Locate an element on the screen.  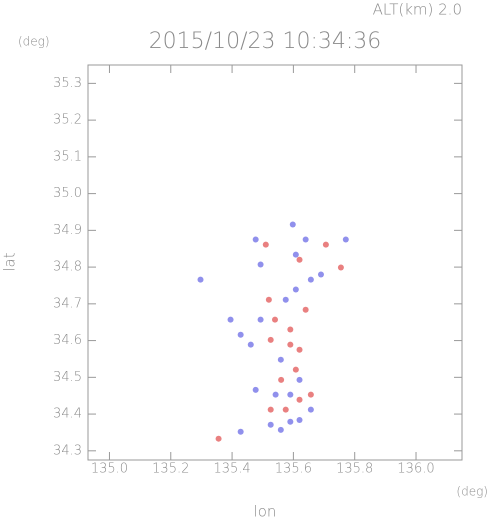
chart-title: 2015/10/23 10:34:36 is located at coordinates (265, 41).